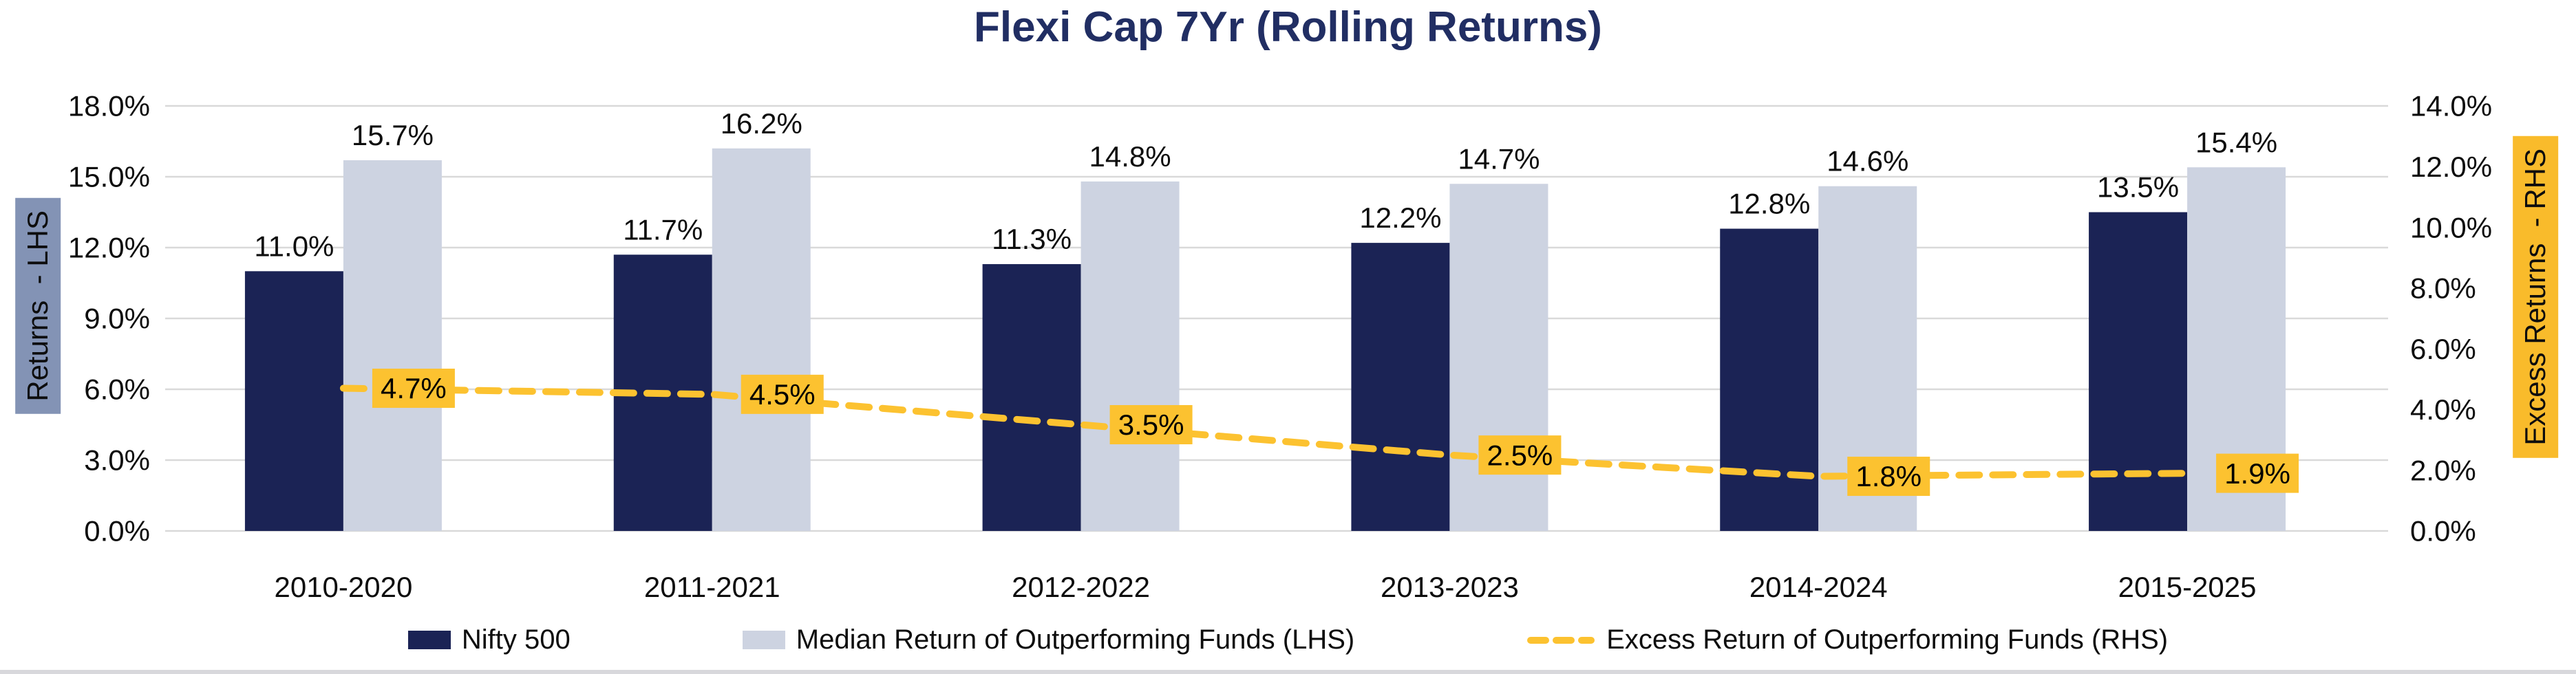 This screenshot has height=674, width=2576. I want to click on x-axis-label: 2014-2024, so click(1818, 587).